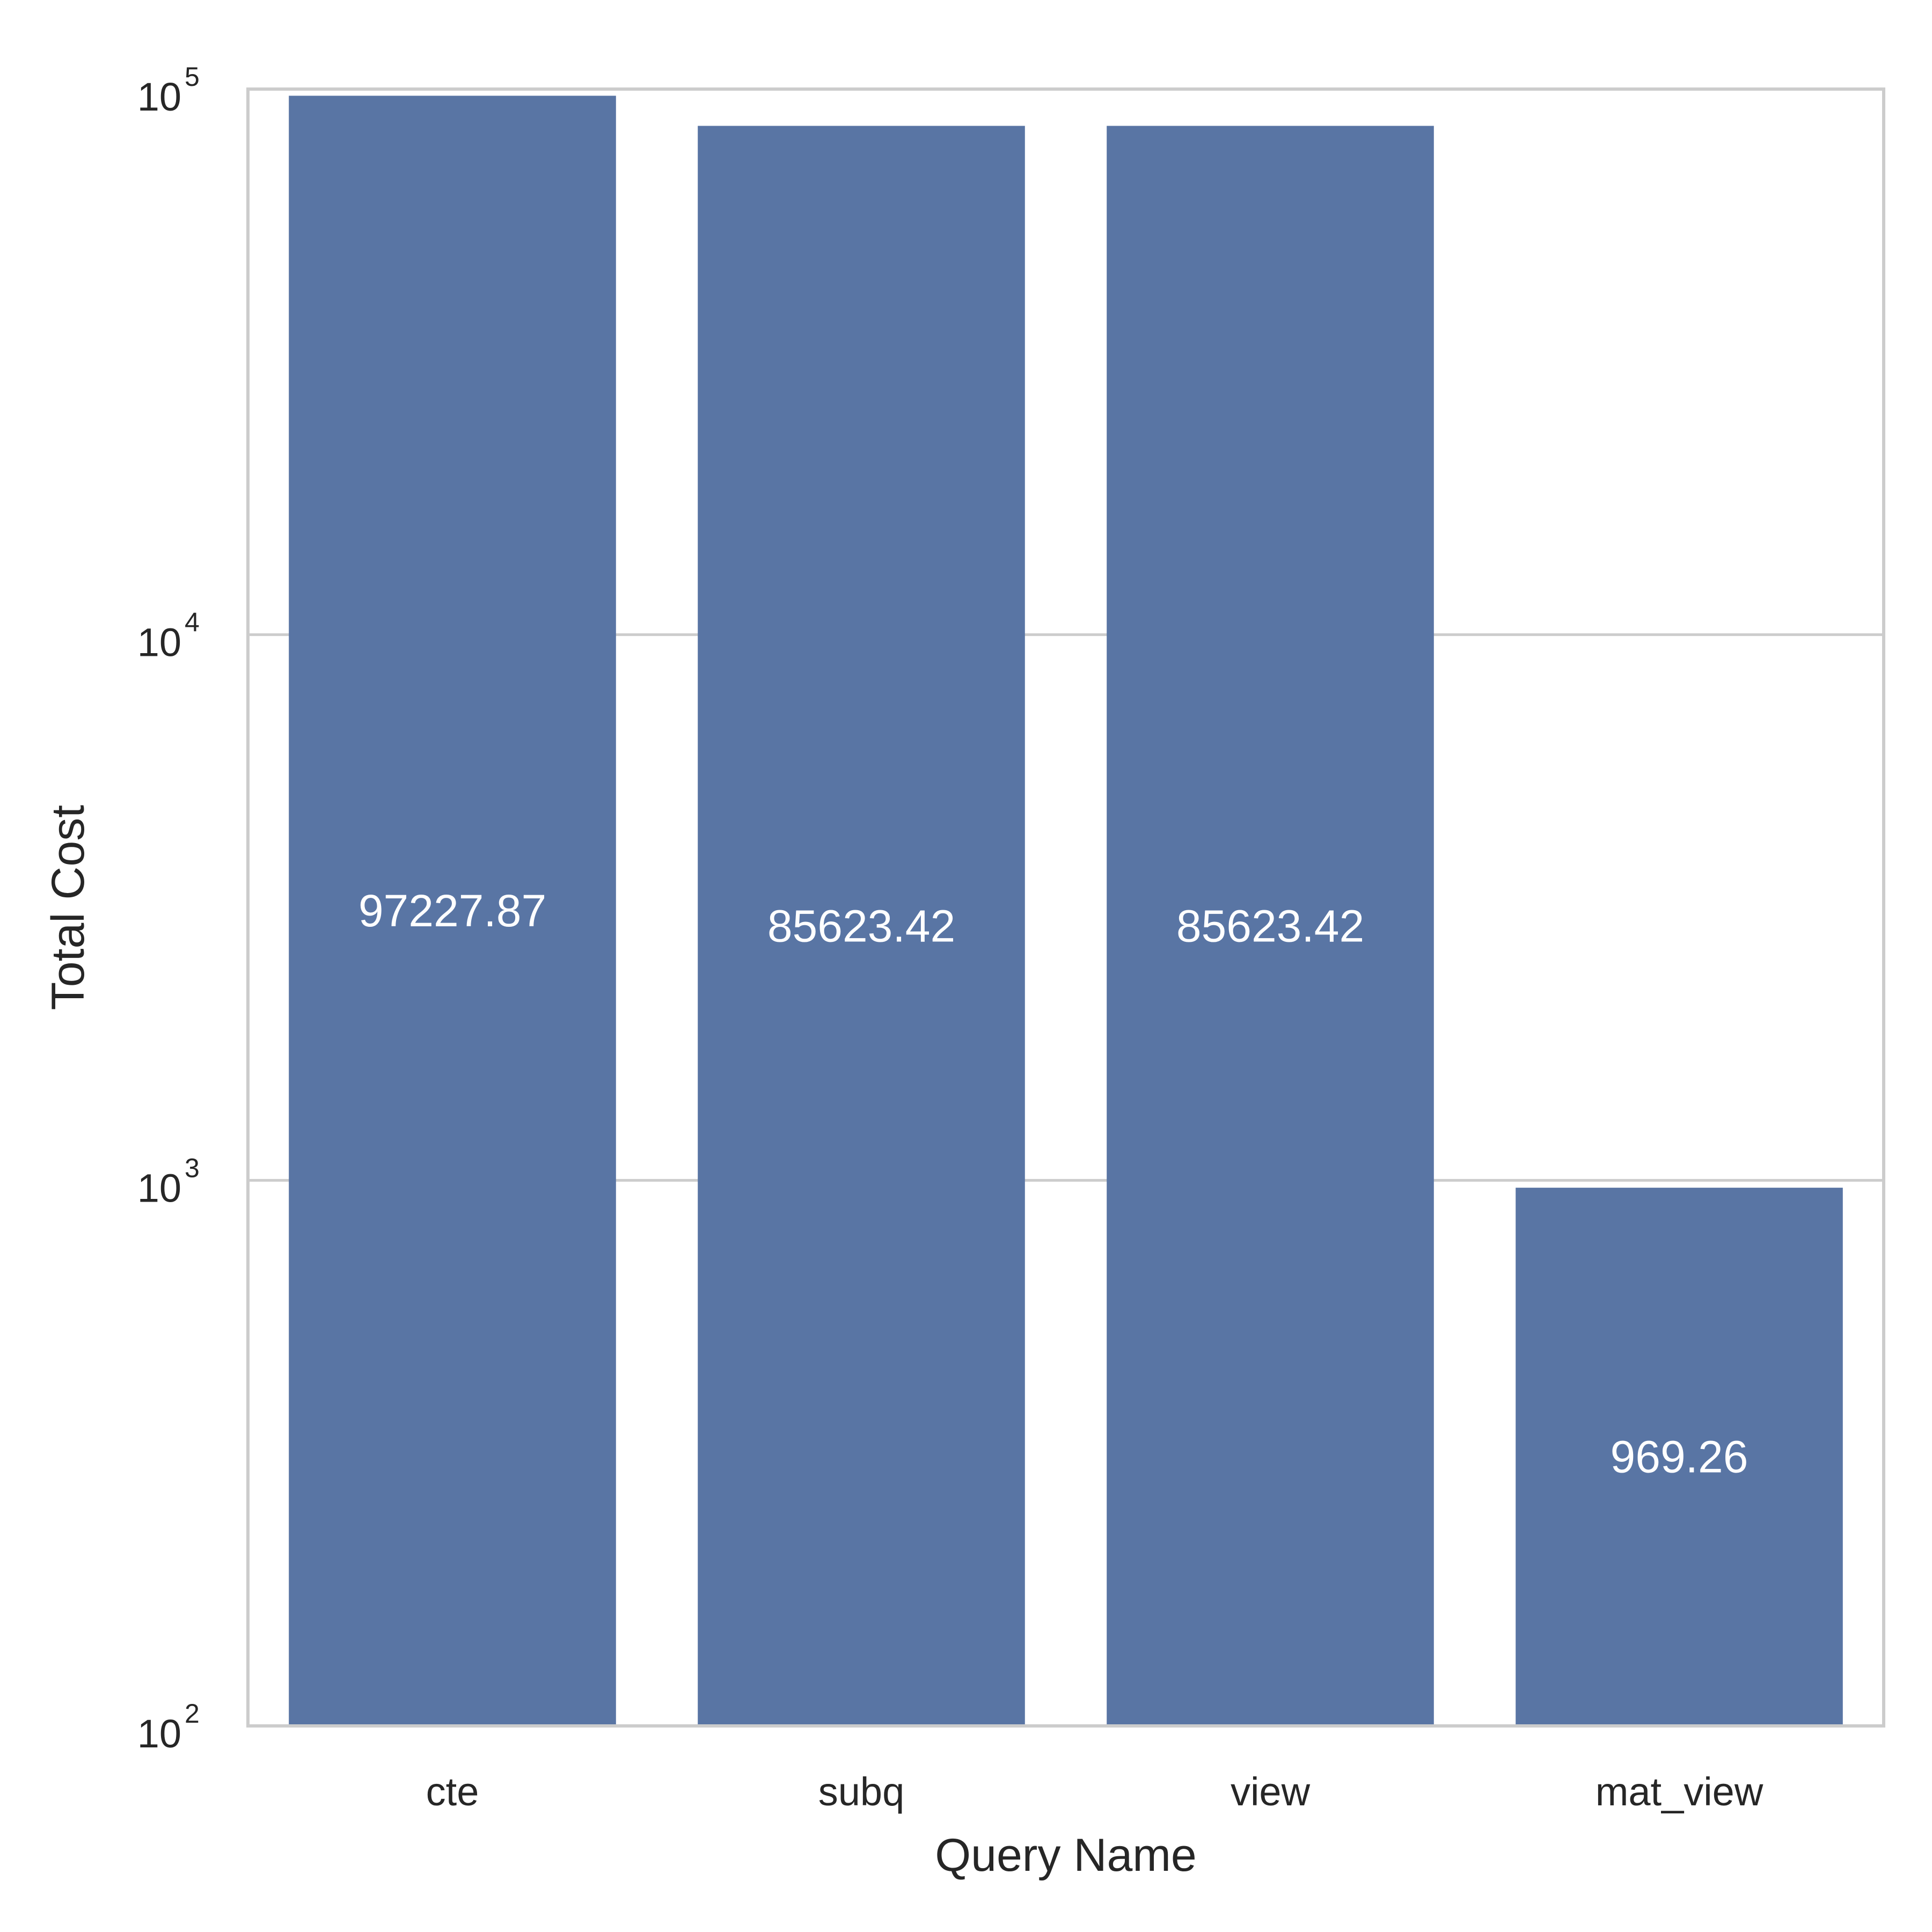 The height and width of the screenshot is (1932, 1932). I want to click on x-tick-label-mat_view: mat_view, so click(1679, 1791).